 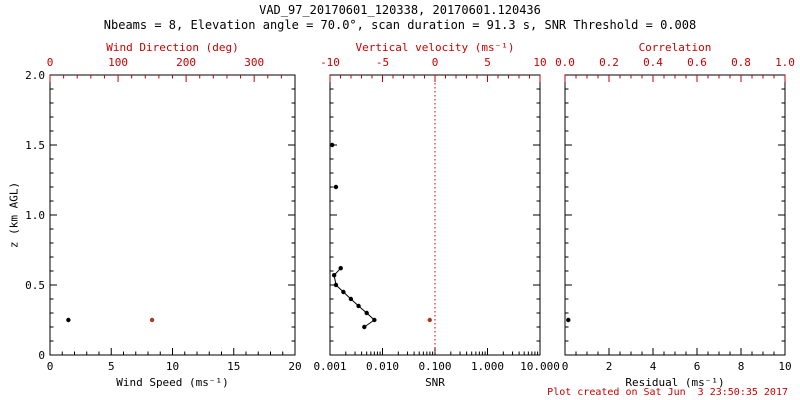 What do you see at coordinates (487, 62) in the screenshot?
I see `top-tick-label: 5` at bounding box center [487, 62].